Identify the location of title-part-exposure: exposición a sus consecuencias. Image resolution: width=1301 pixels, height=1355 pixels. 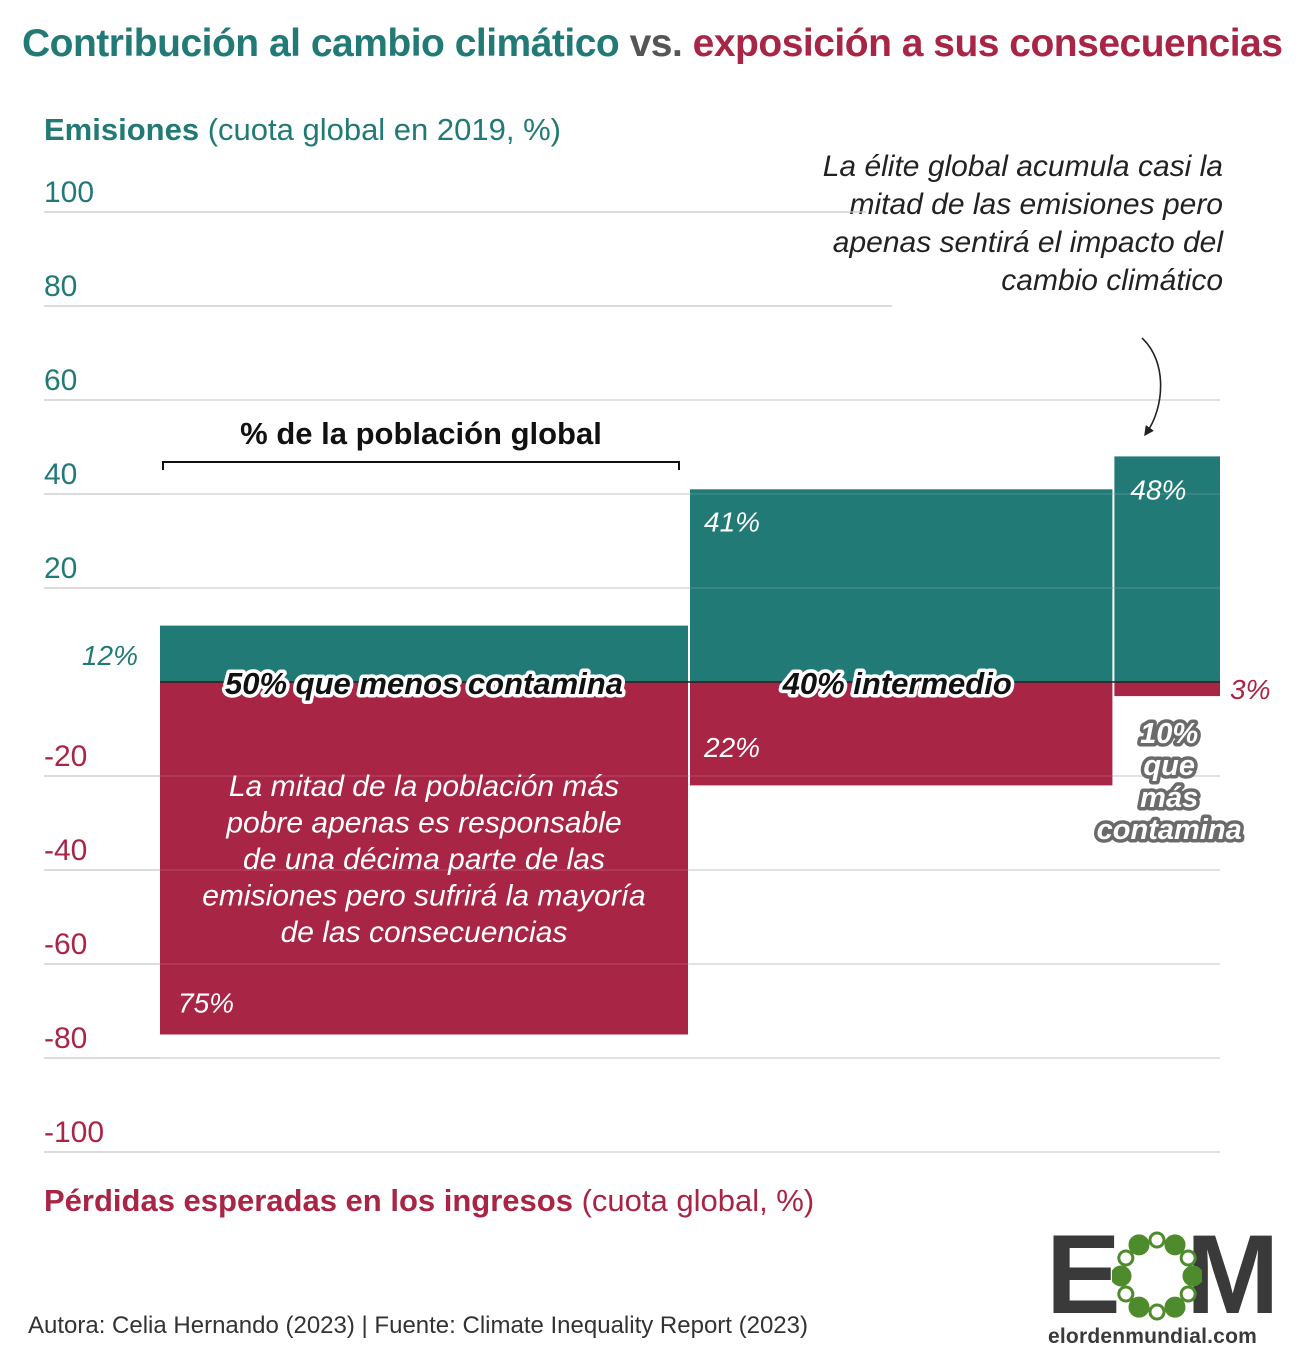
(987, 43).